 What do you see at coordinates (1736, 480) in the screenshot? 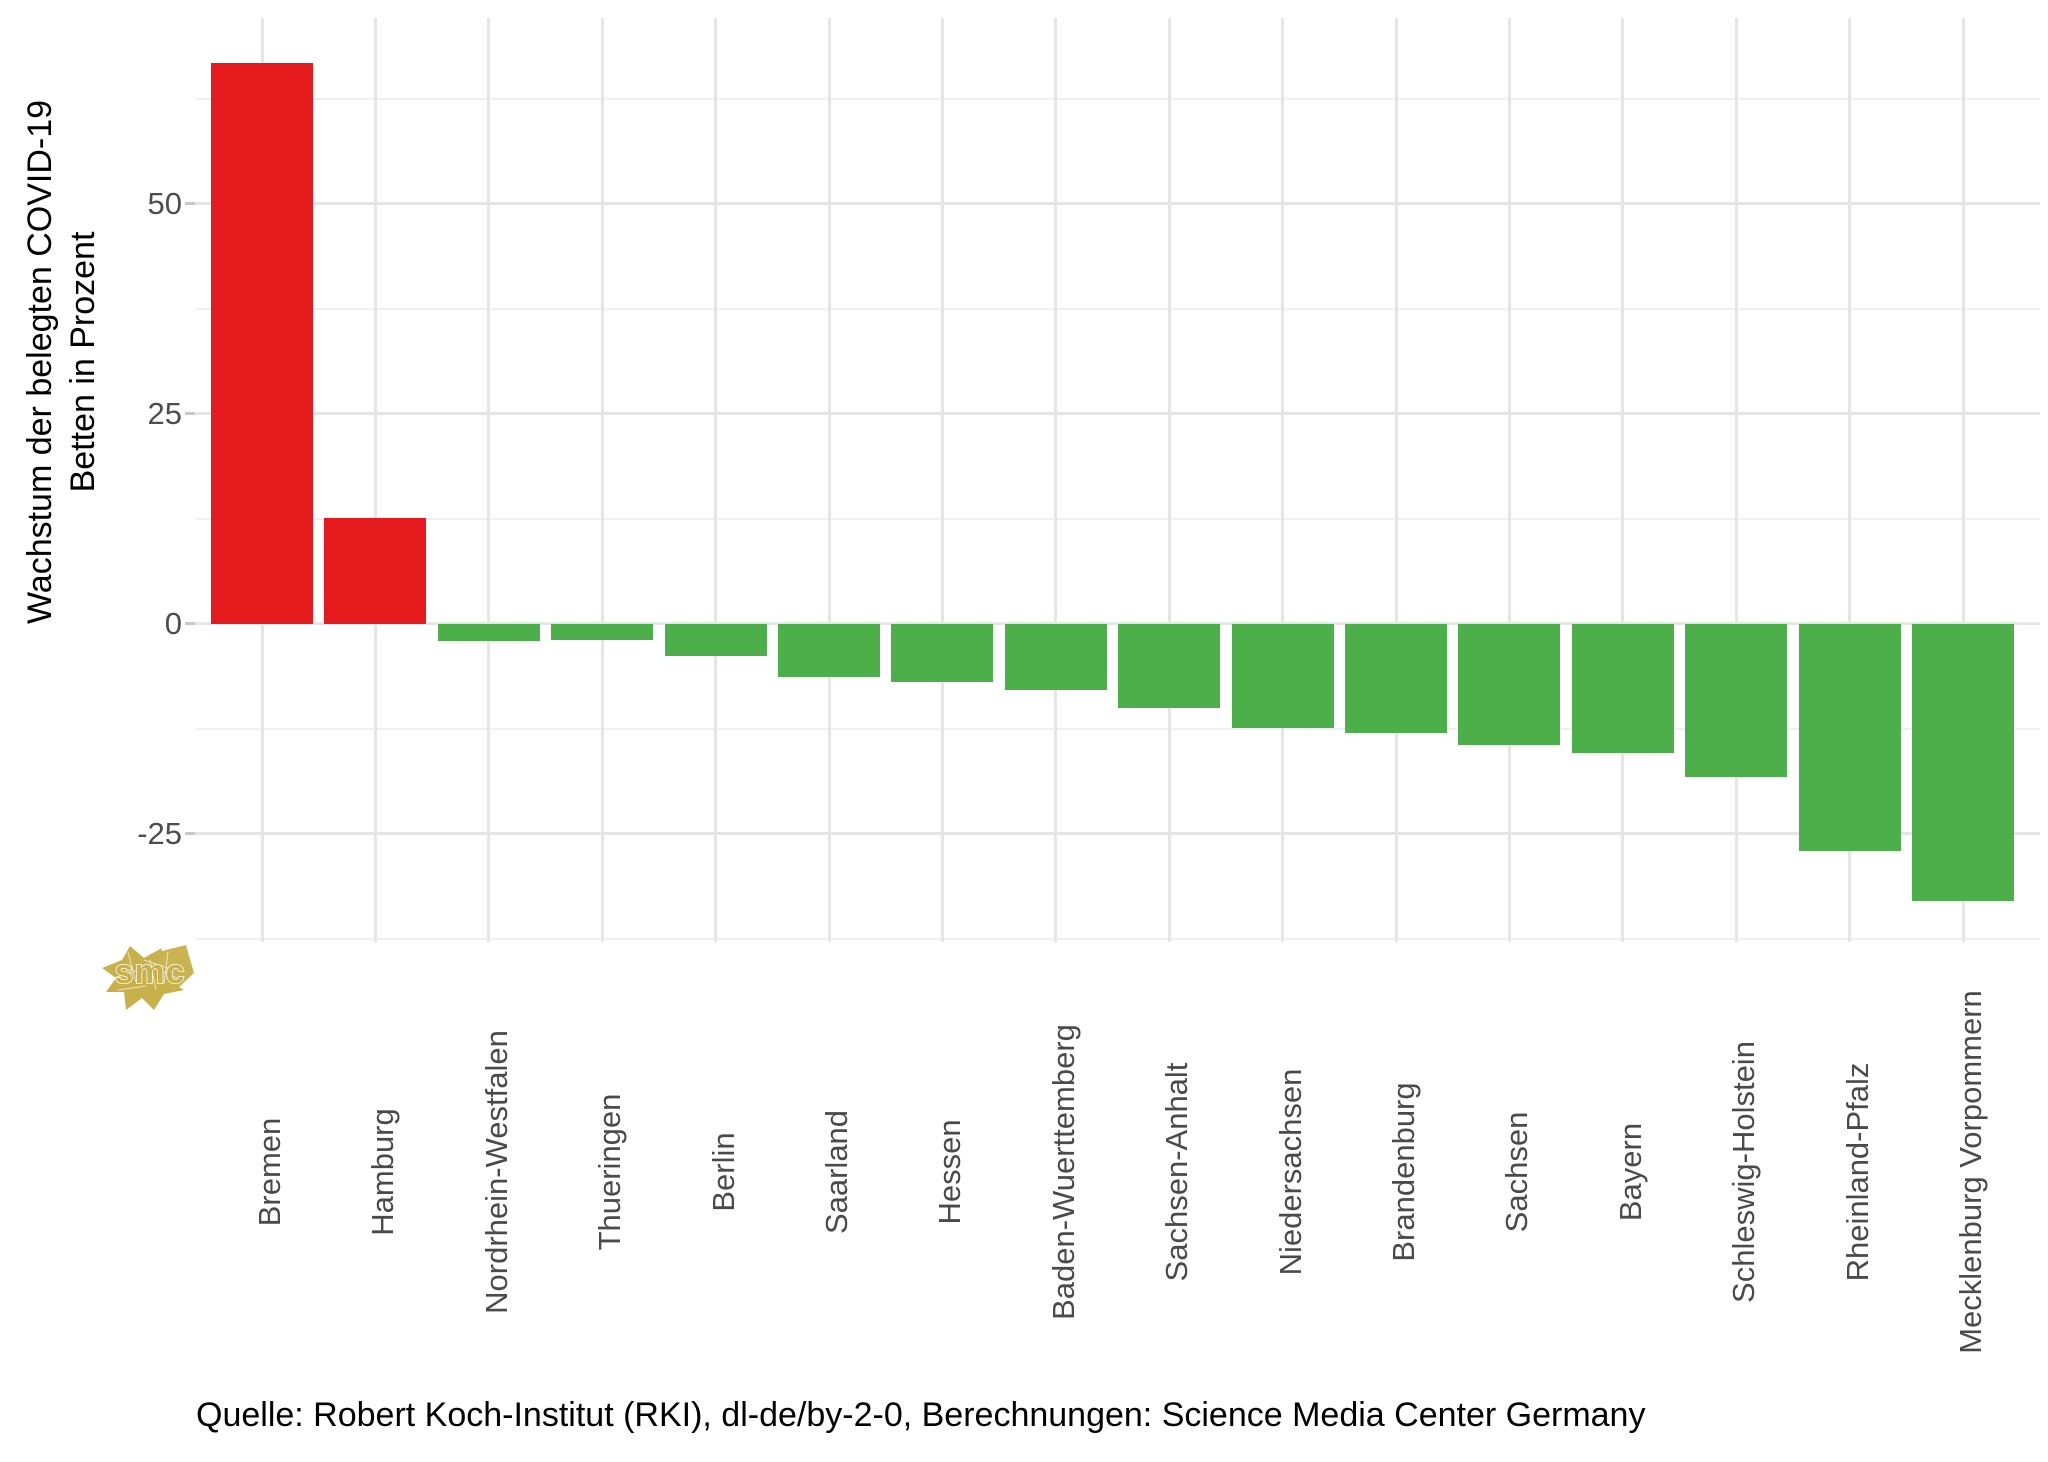
I see `gridline-category-schleswig-holstein` at bounding box center [1736, 480].